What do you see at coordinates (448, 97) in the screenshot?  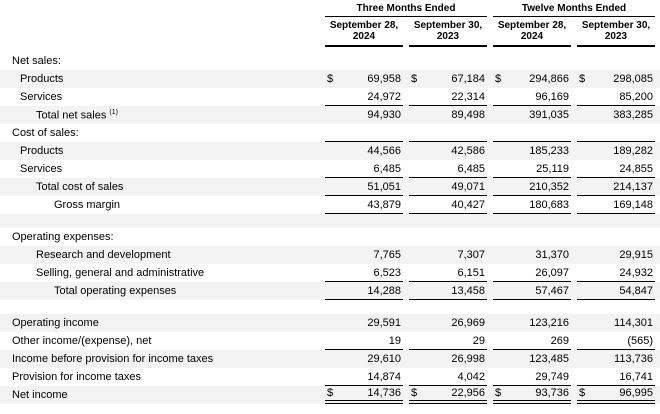 I see `cell-value: 22,314` at bounding box center [448, 97].